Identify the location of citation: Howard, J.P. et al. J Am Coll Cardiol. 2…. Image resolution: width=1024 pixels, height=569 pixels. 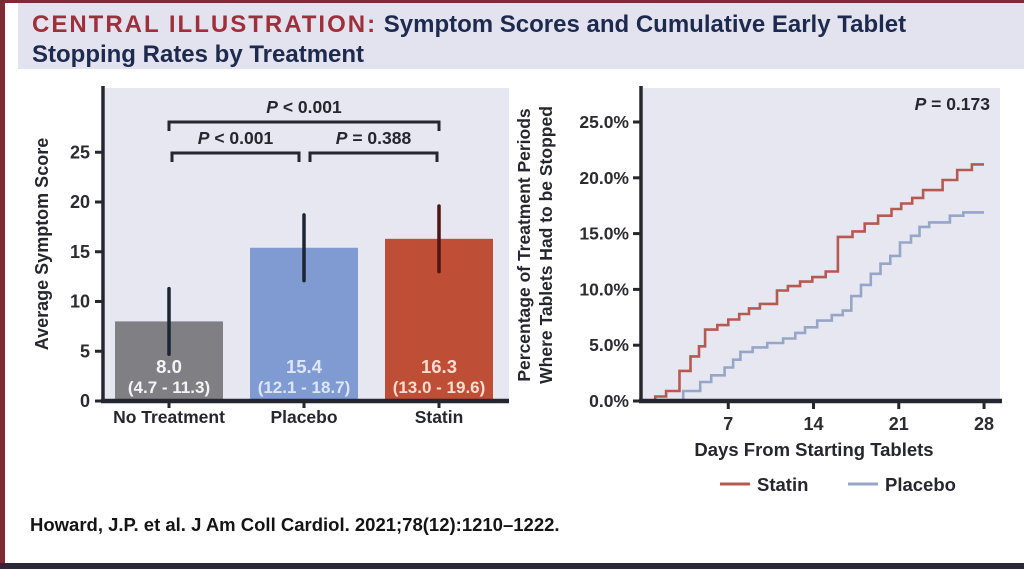
(295, 524).